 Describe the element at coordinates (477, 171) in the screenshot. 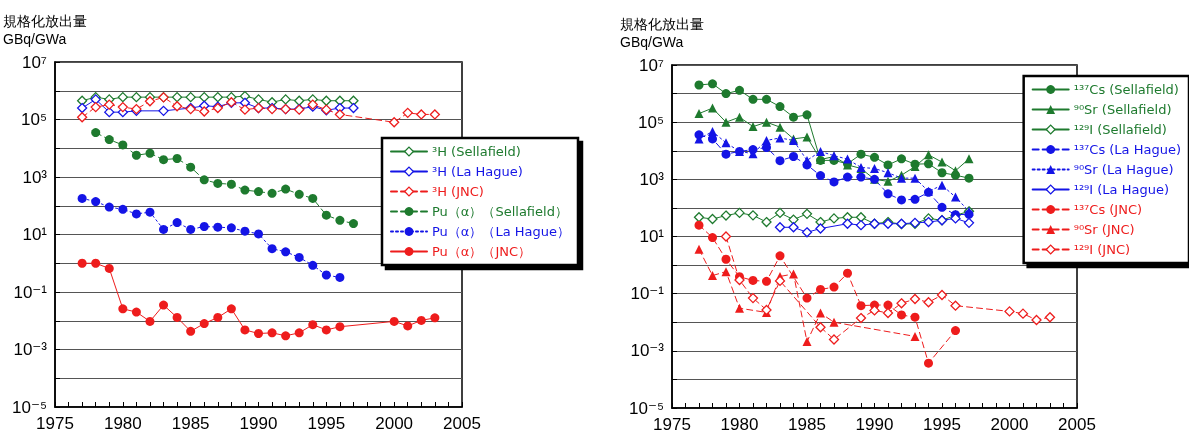

I see `legend-label: ³H (La Hague)` at that location.